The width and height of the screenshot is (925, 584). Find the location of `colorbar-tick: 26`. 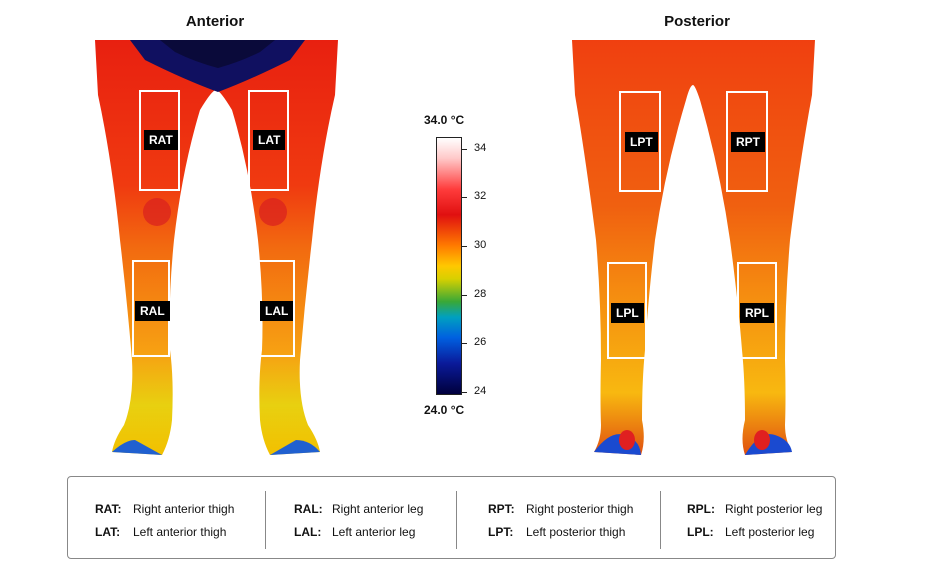

colorbar-tick: 26 is located at coordinates (480, 342).